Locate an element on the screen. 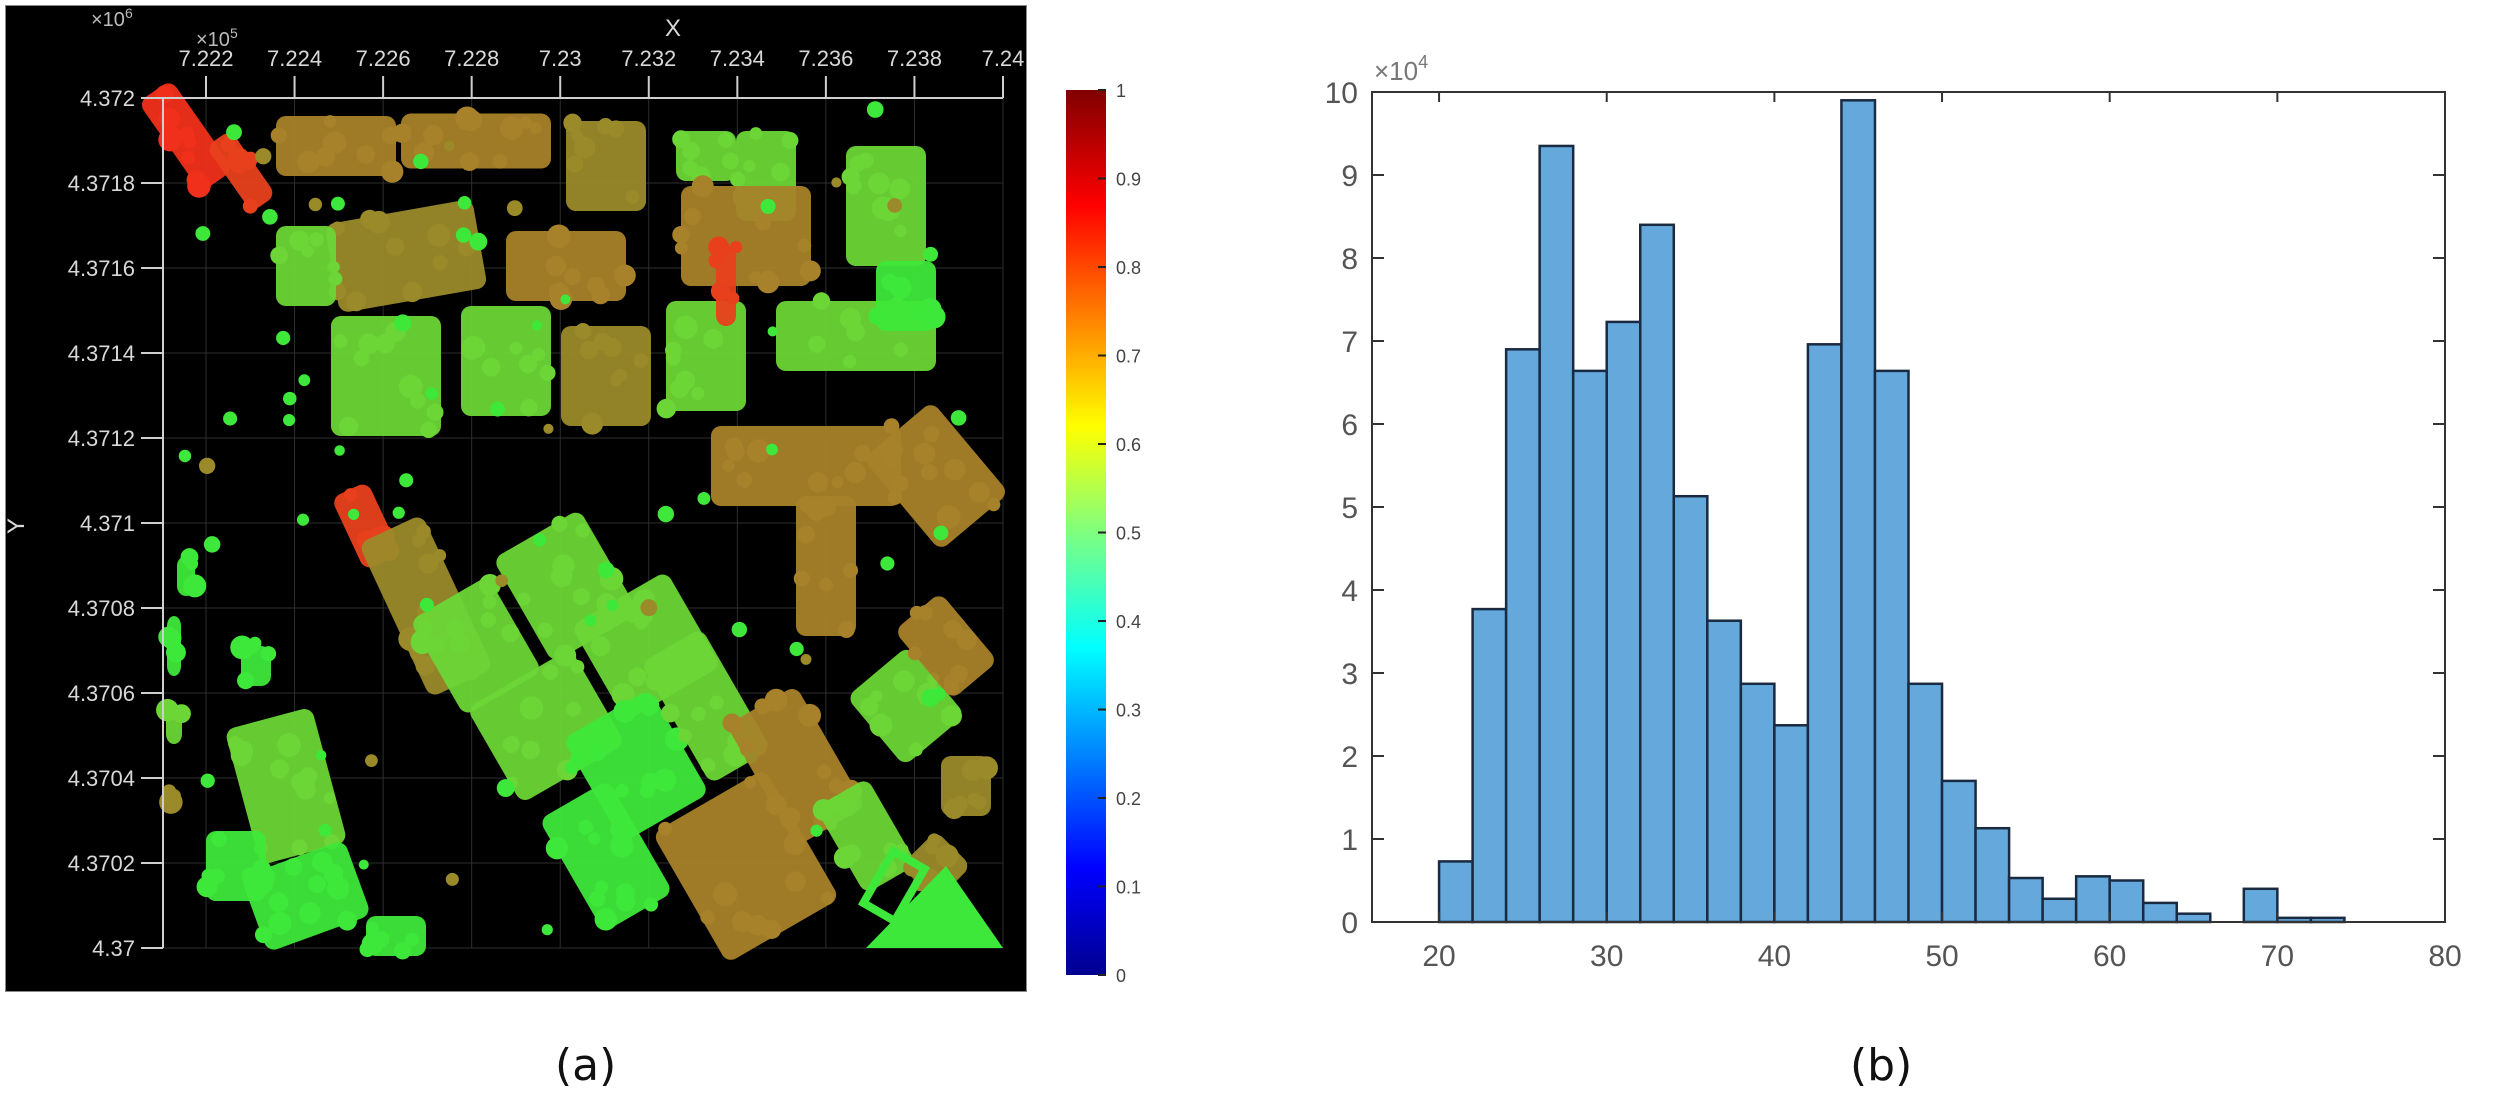  x-tick-label: 70 is located at coordinates (2277, 956).